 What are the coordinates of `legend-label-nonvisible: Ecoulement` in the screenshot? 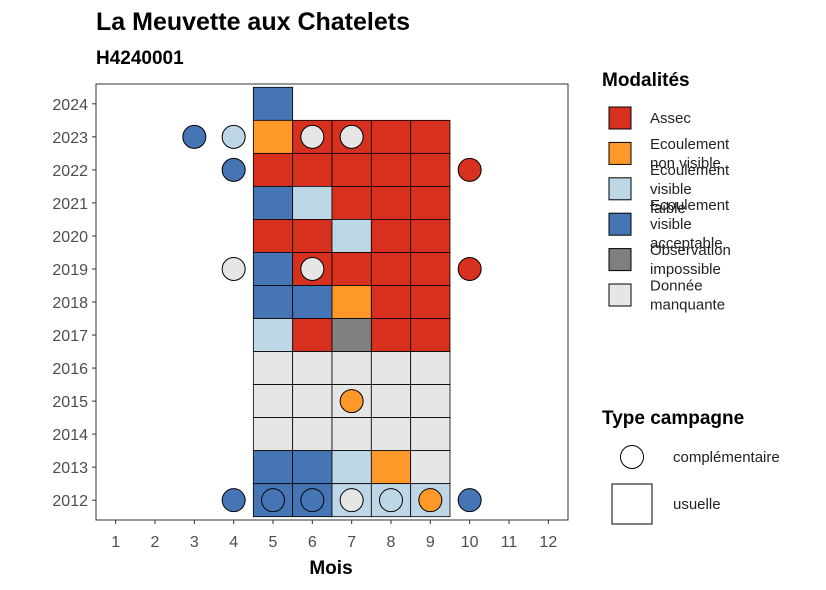 It's located at (690, 144).